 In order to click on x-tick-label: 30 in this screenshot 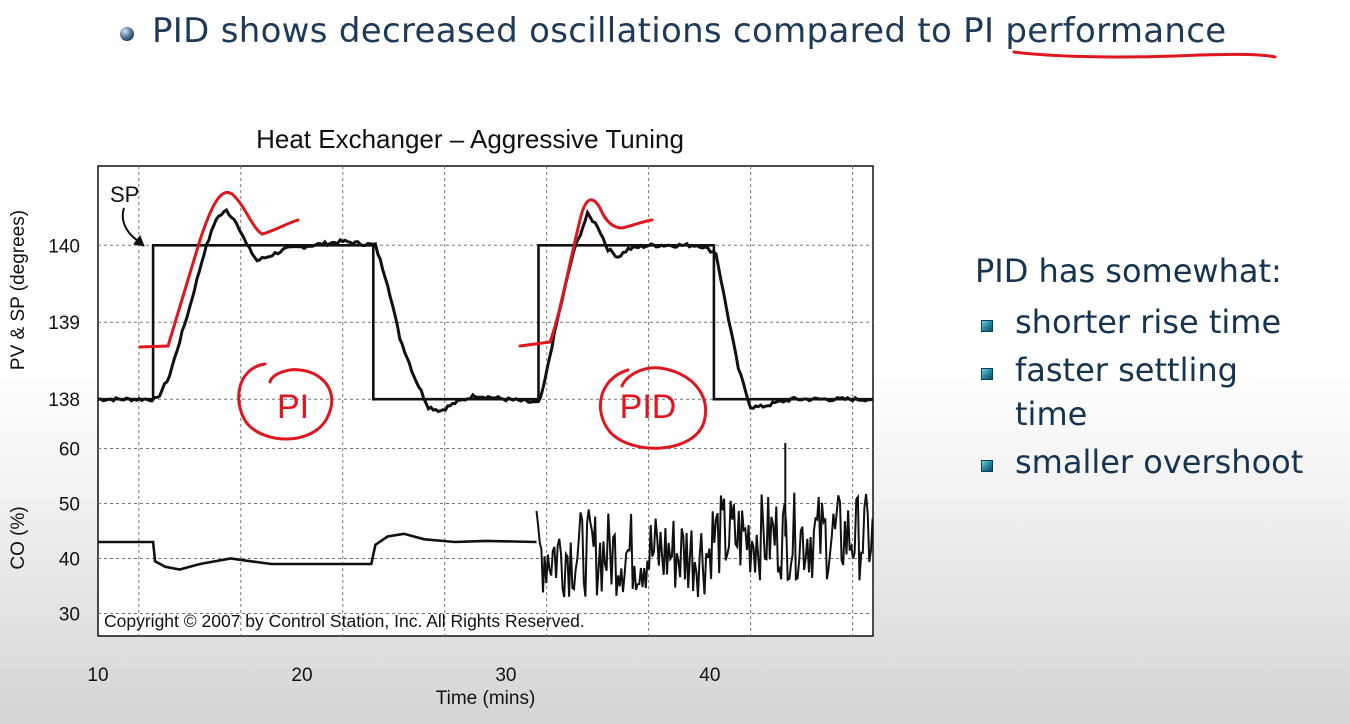, I will do `click(505, 675)`.